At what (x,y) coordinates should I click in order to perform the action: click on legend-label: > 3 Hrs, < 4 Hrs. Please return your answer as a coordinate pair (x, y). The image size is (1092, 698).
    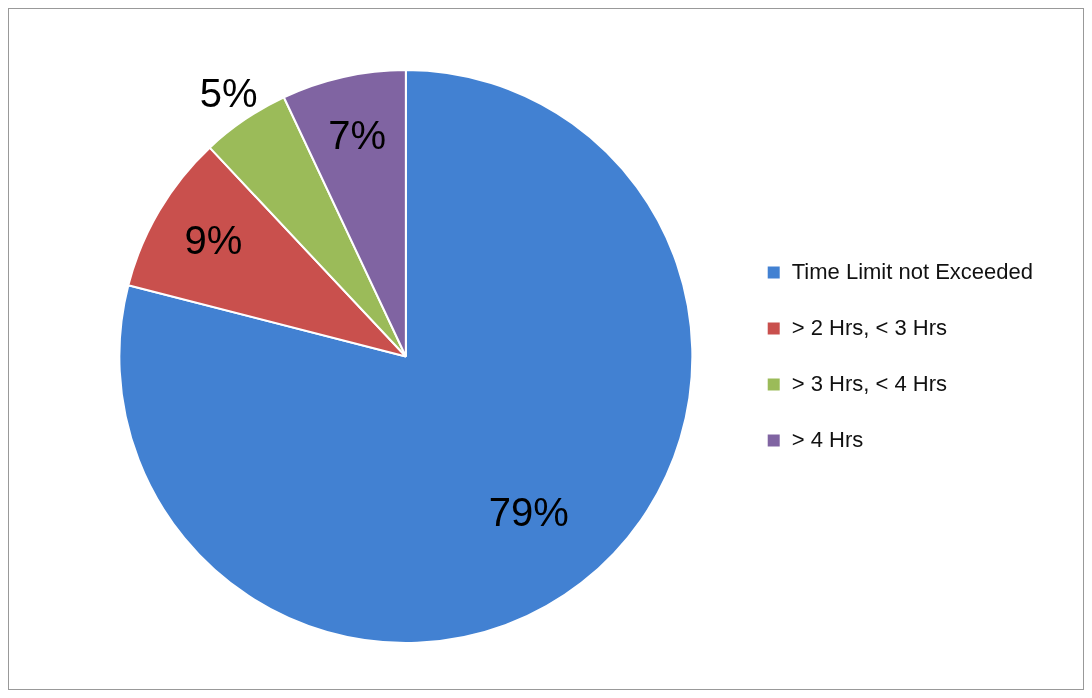
    Looking at the image, I should click on (869, 383).